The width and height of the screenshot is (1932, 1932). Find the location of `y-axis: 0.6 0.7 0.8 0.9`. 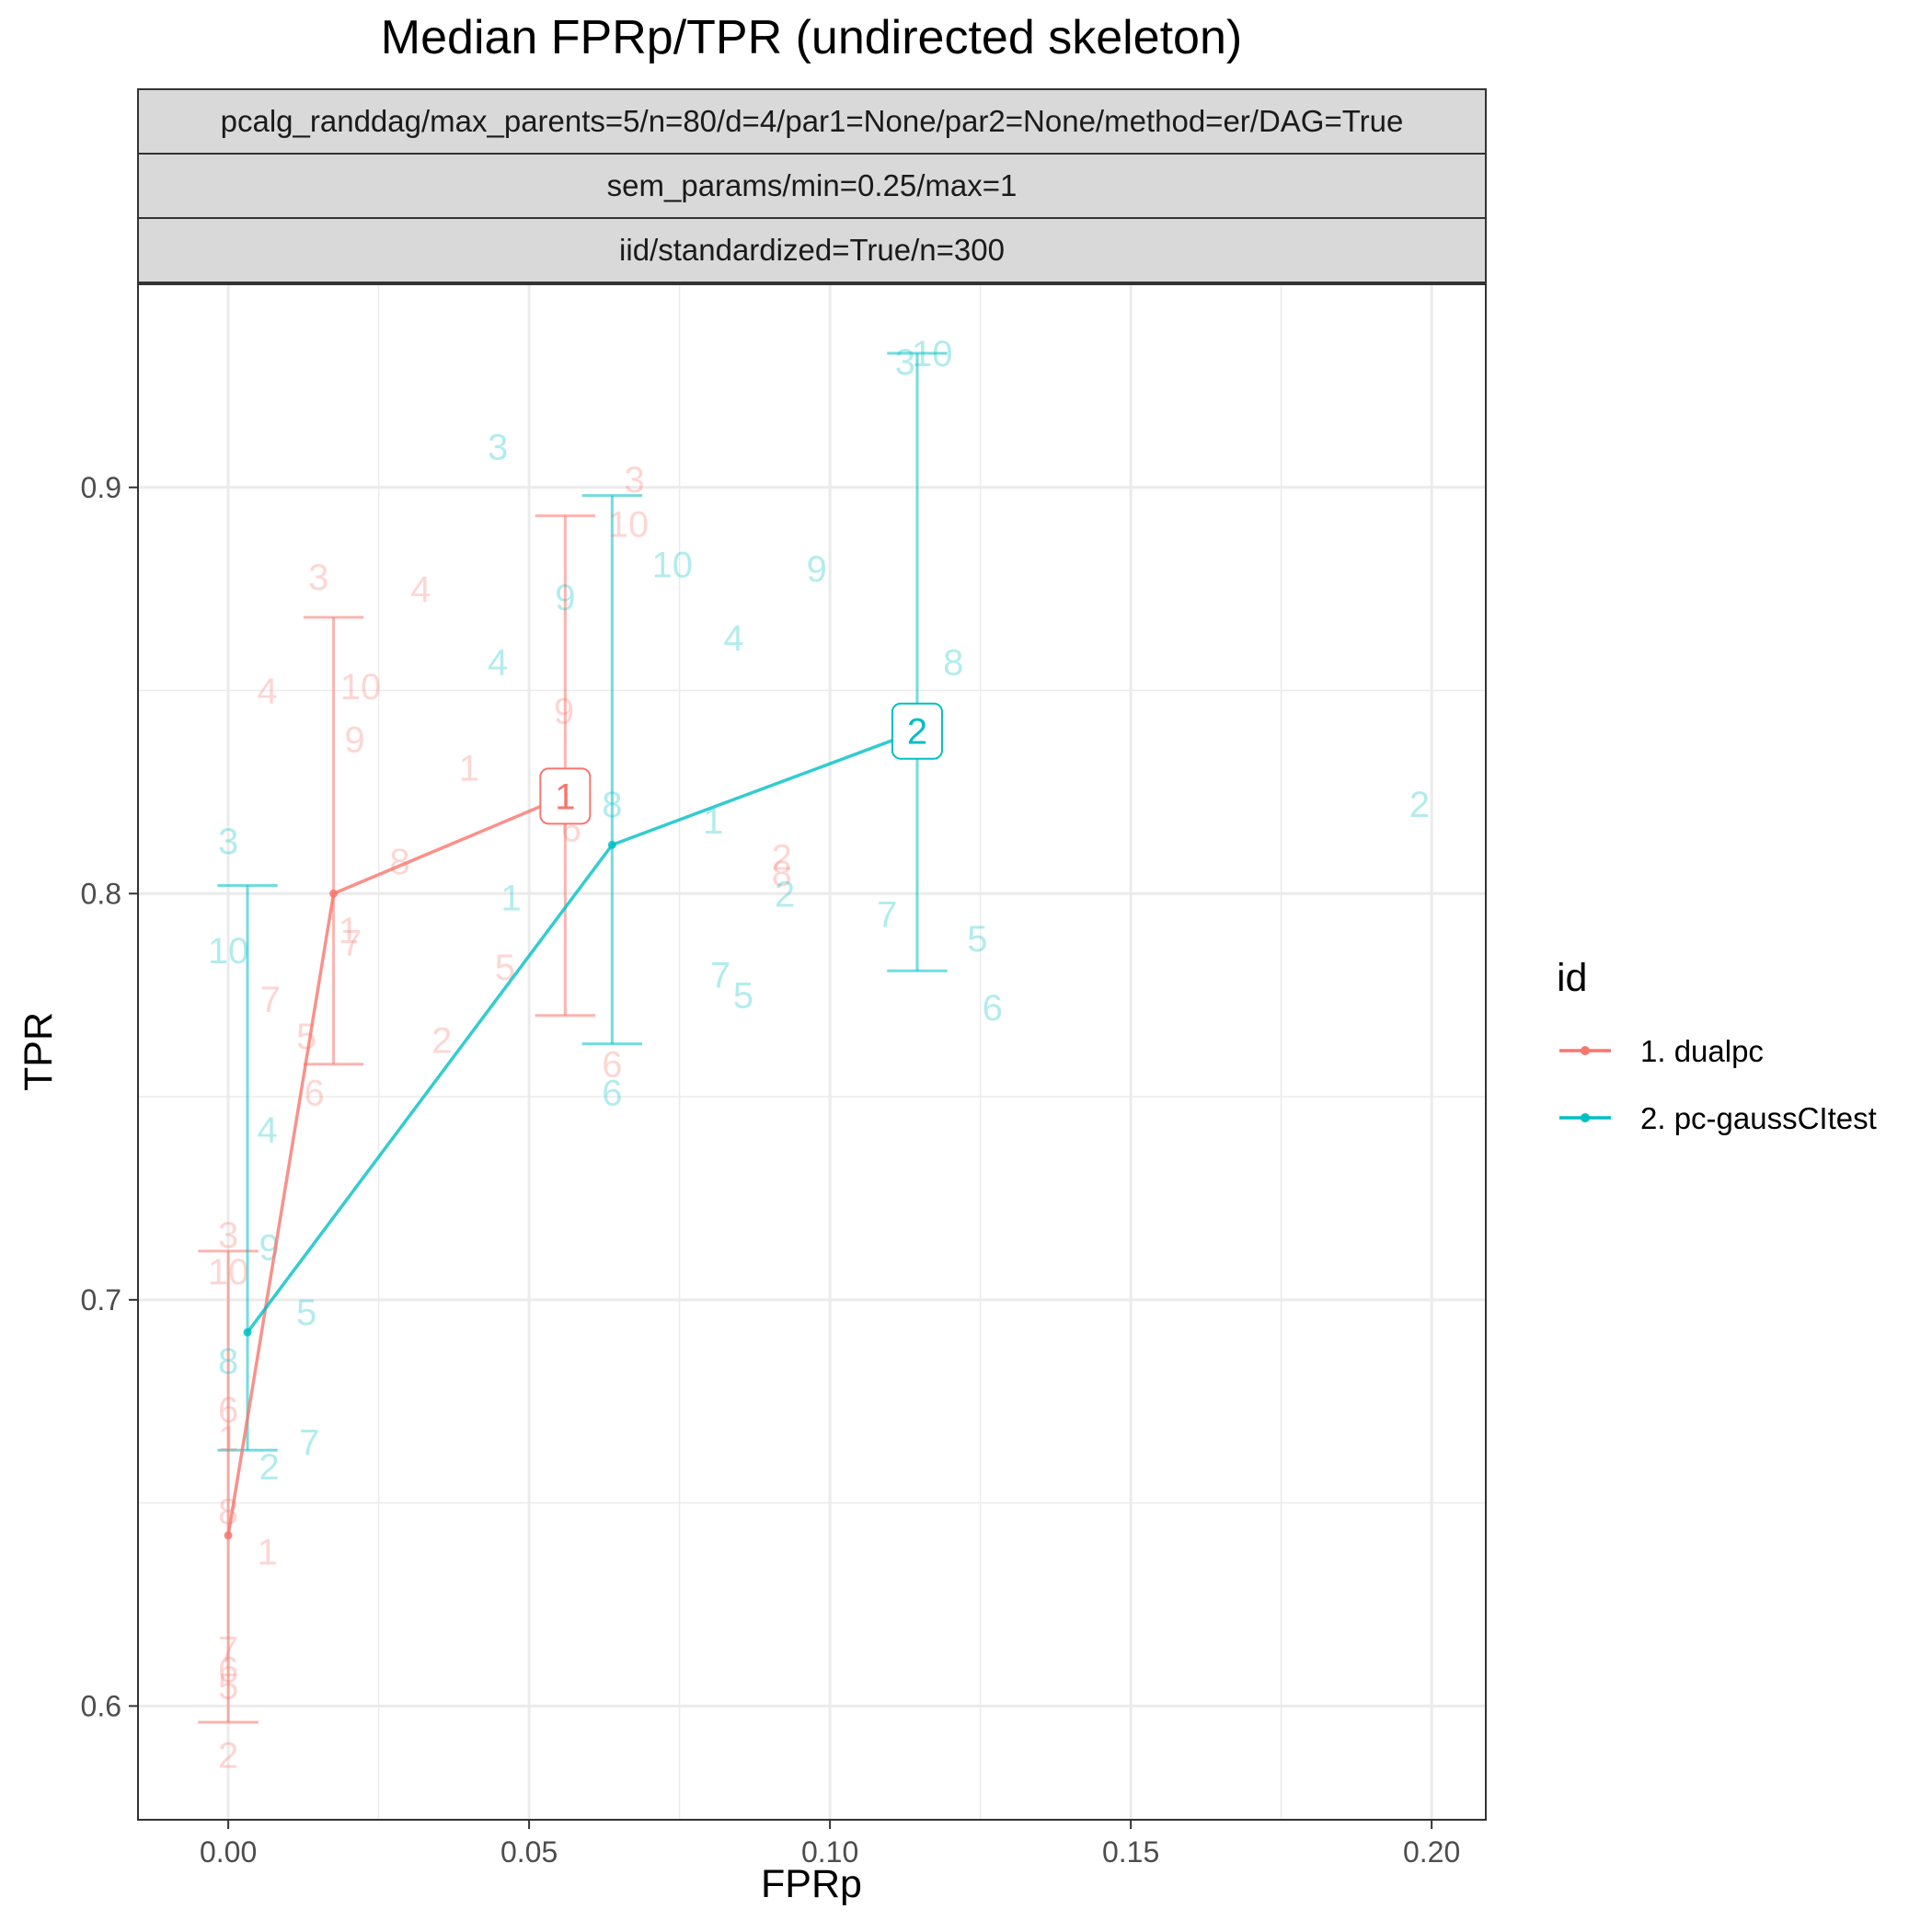

y-axis: 0.6 0.7 0.8 0.9 is located at coordinates (109, 1096).